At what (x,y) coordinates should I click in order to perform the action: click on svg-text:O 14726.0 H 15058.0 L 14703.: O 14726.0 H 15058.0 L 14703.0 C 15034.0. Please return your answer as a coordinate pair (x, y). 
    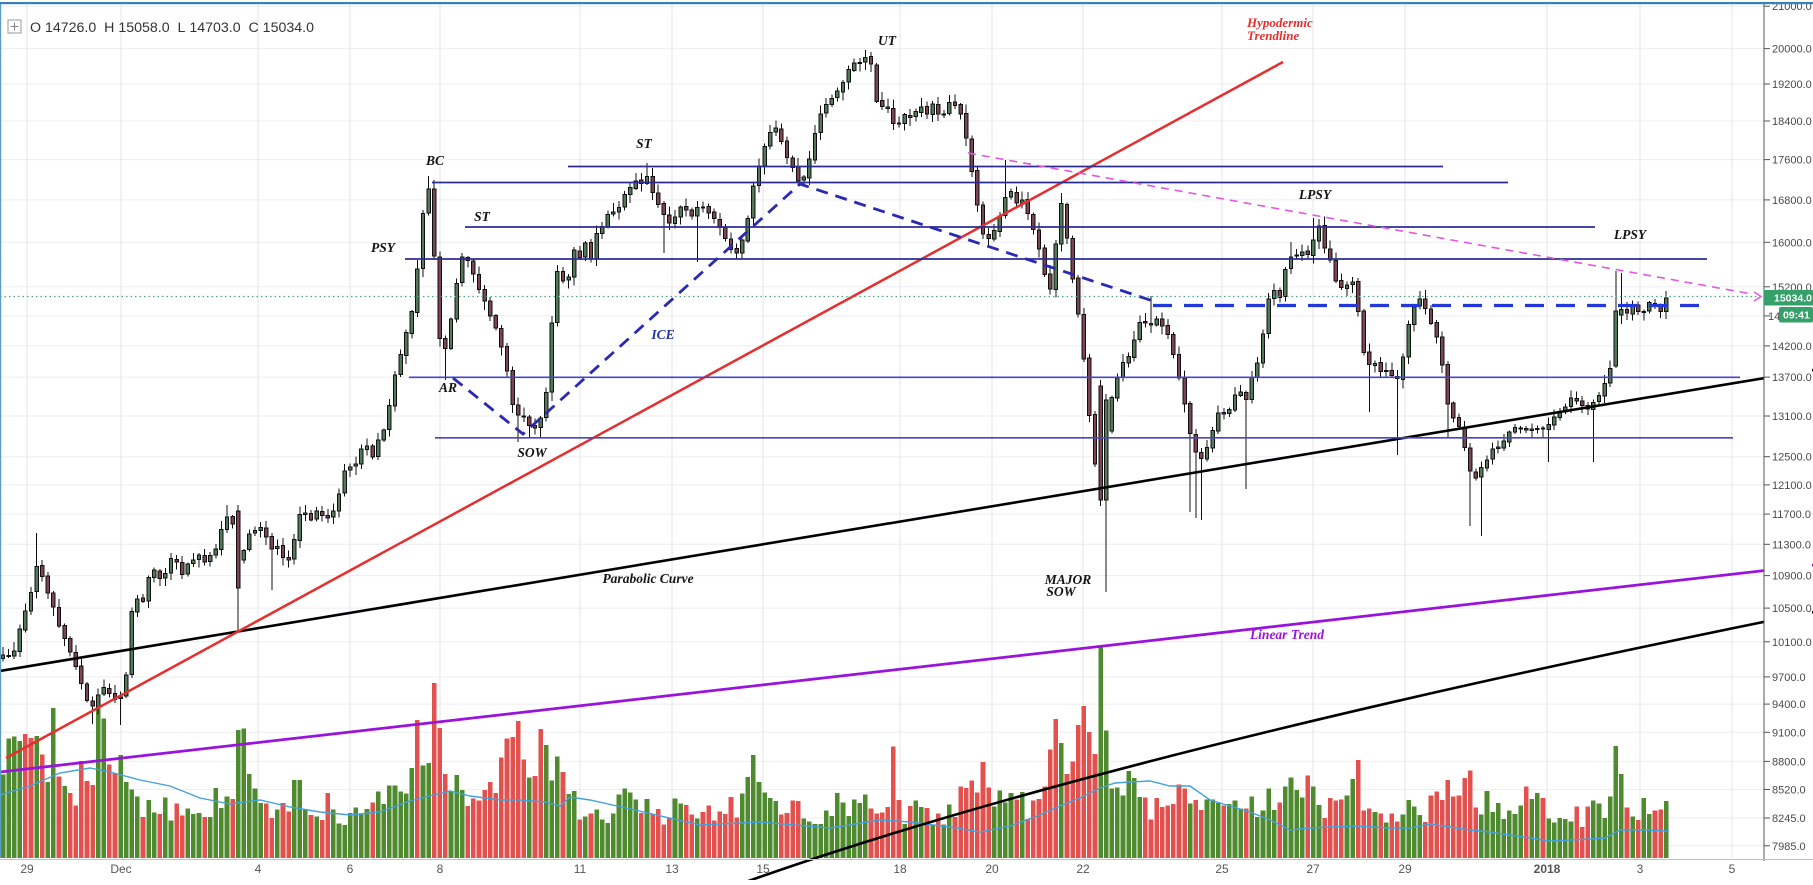
    Looking at the image, I should click on (172, 28).